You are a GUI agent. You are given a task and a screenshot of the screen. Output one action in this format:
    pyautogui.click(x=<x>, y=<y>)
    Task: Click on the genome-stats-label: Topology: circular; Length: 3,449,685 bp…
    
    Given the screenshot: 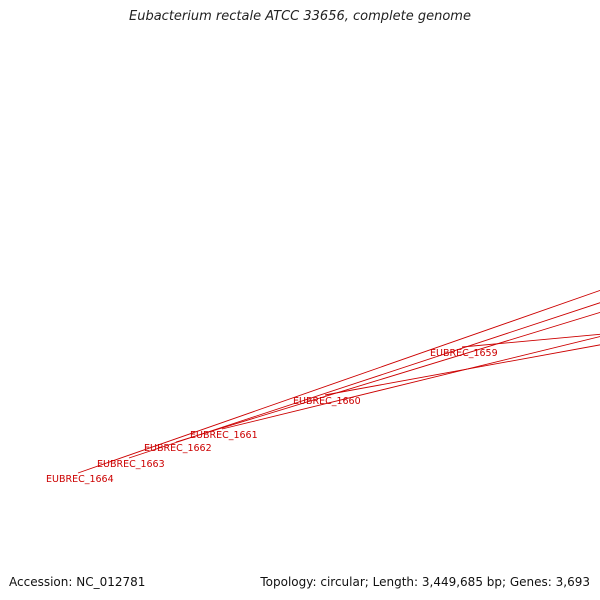 What is the action you would take?
    pyautogui.click(x=425, y=582)
    